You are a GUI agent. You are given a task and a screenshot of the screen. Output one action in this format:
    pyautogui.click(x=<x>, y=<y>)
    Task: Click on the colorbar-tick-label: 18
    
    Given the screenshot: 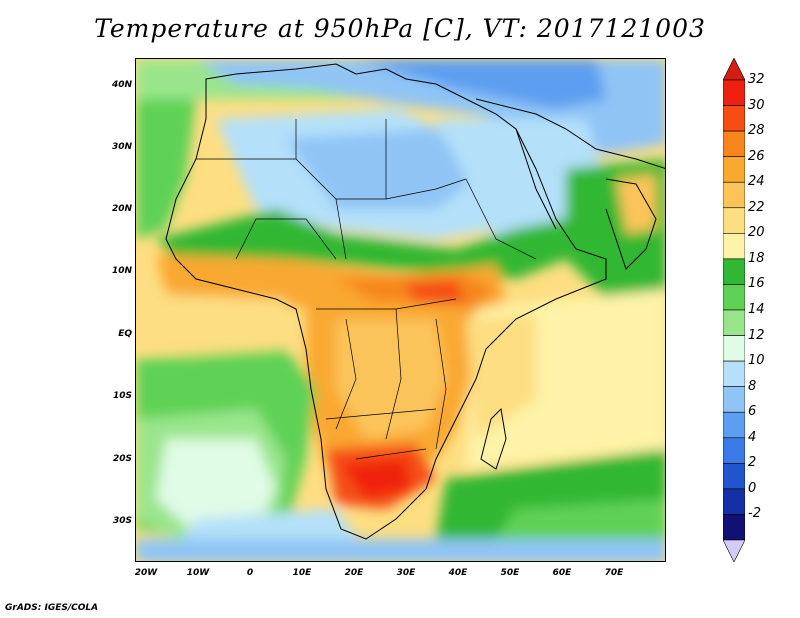 What is the action you would take?
    pyautogui.click(x=756, y=258)
    